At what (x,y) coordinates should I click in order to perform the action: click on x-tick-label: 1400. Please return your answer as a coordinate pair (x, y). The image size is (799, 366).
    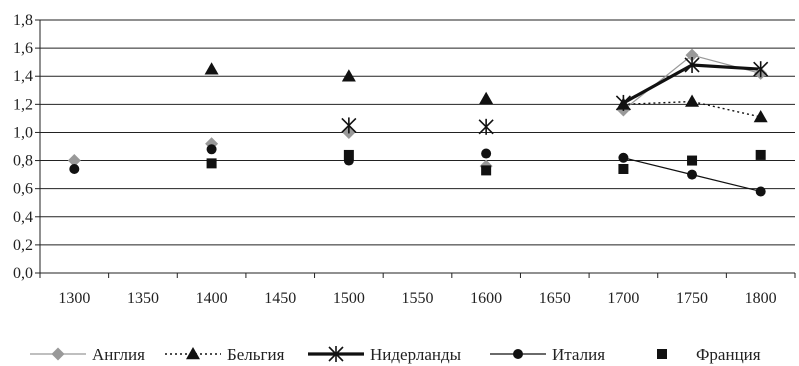
    Looking at the image, I should click on (212, 298).